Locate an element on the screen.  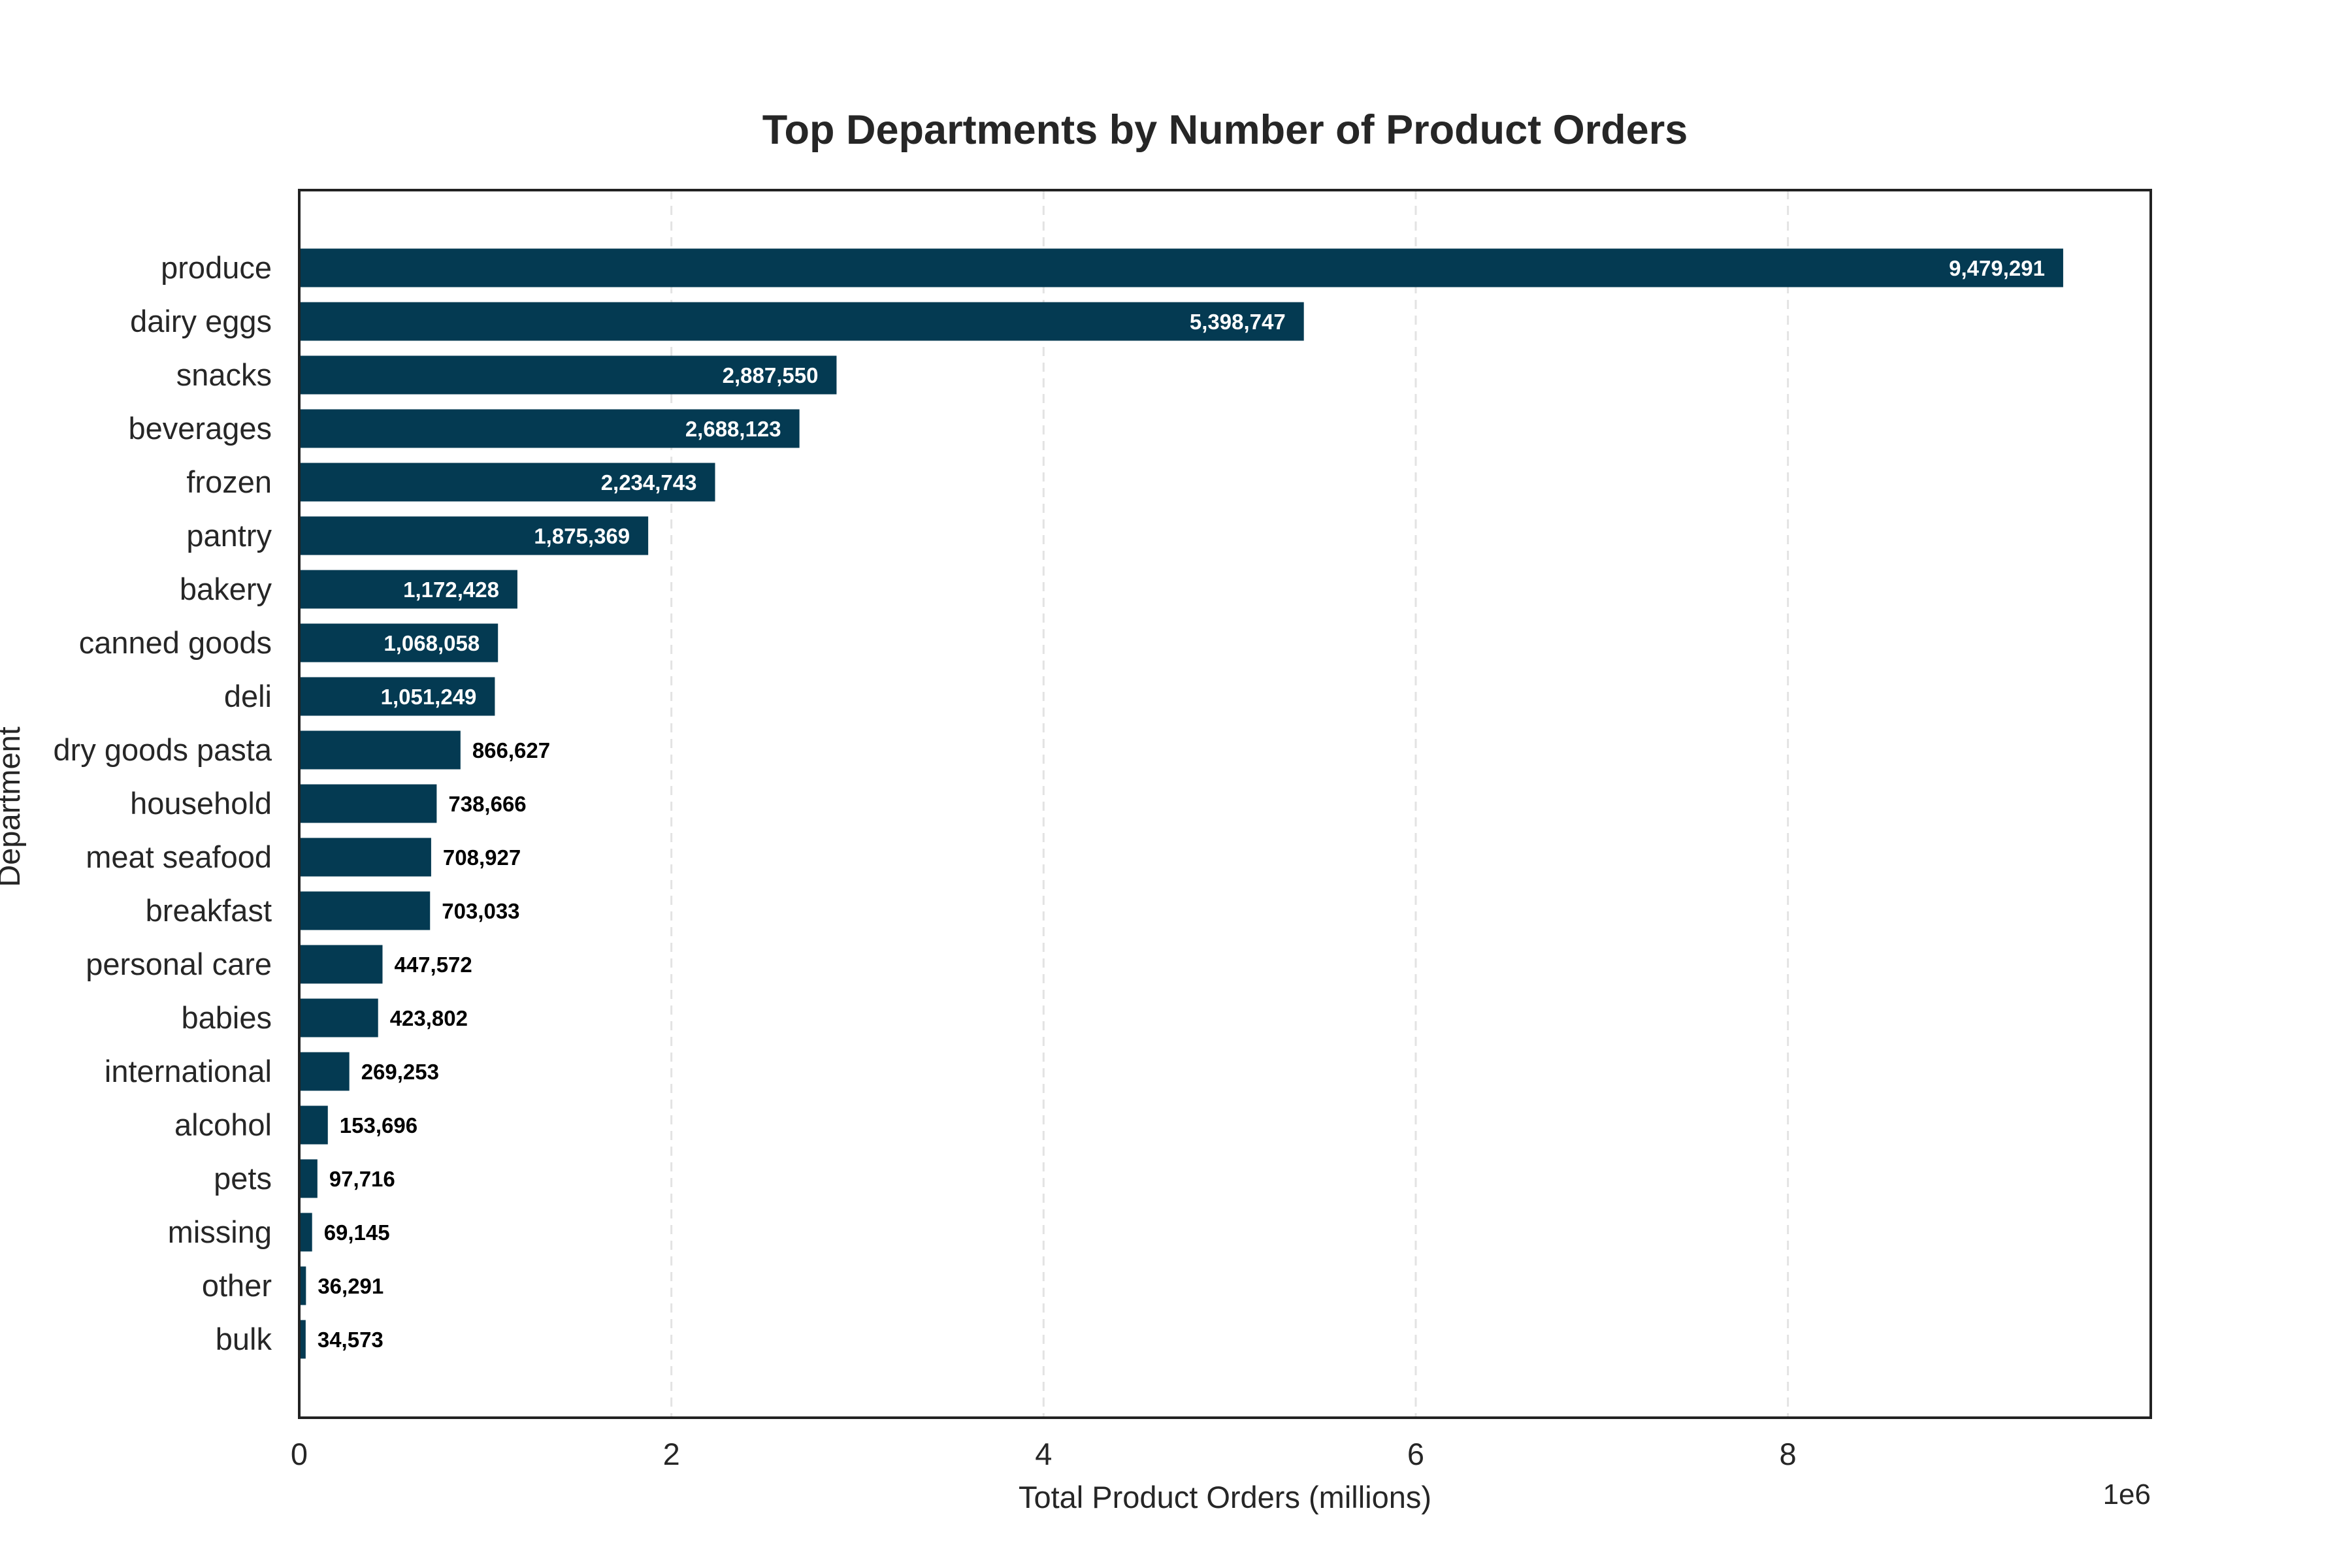
x-axis-label: Total Product Orders (millions) is located at coordinates (1225, 1497).